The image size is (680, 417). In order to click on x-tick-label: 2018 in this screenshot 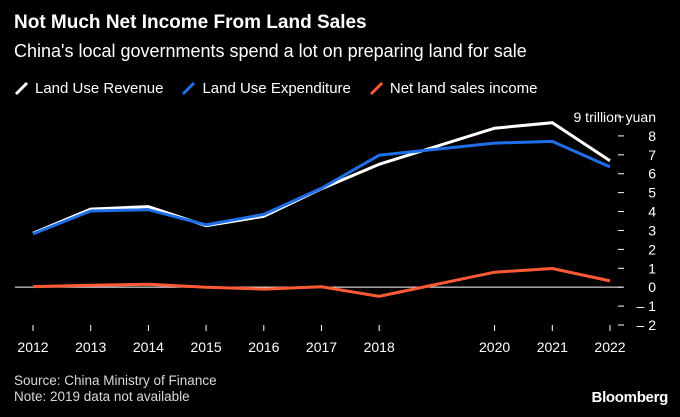, I will do `click(379, 347)`.